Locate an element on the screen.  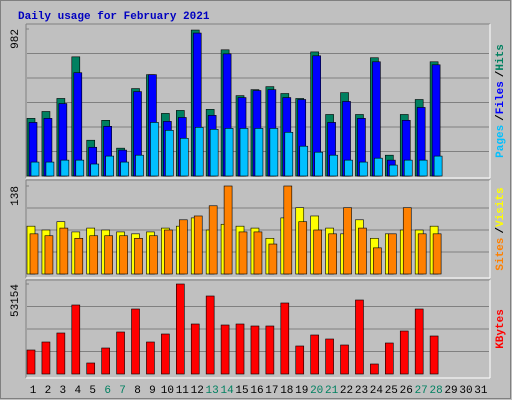
x-tick-label: 28 is located at coordinates (436, 391).